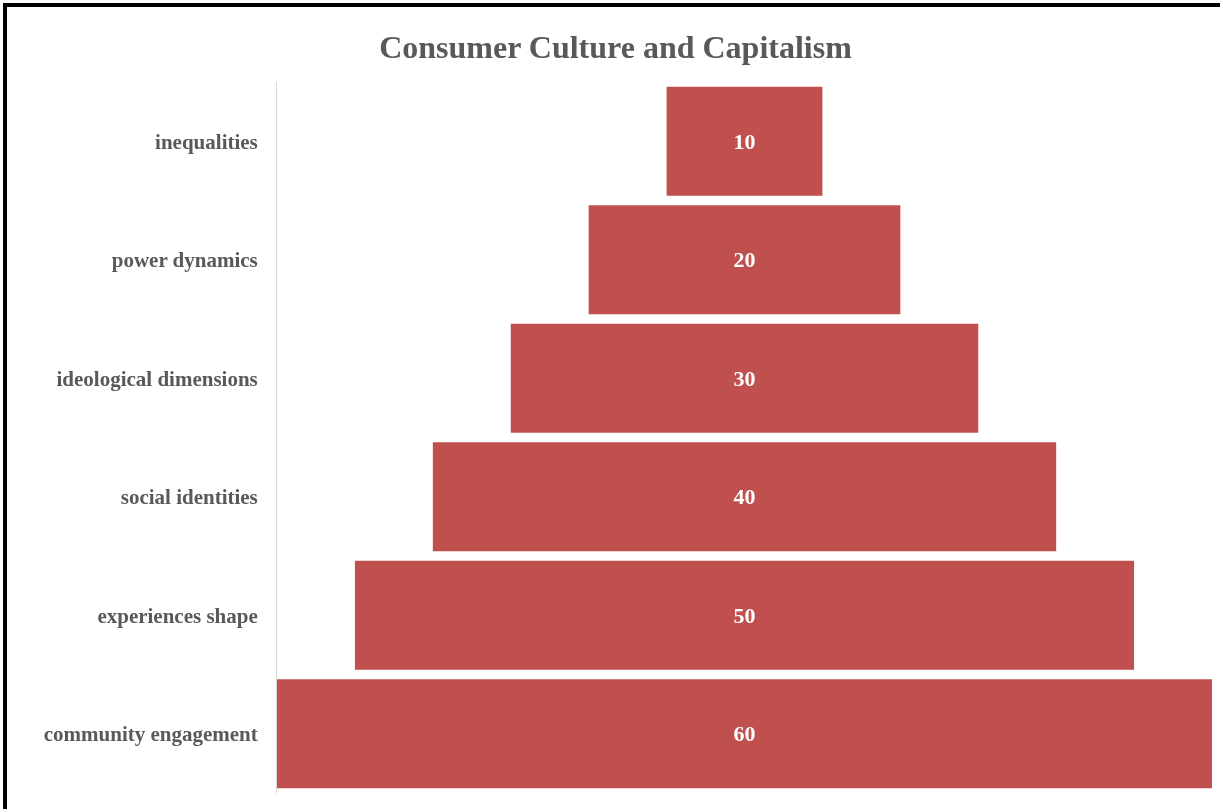 This screenshot has width=1223, height=812. Describe the element at coordinates (744, 260) in the screenshot. I see `data-label: 20` at that location.